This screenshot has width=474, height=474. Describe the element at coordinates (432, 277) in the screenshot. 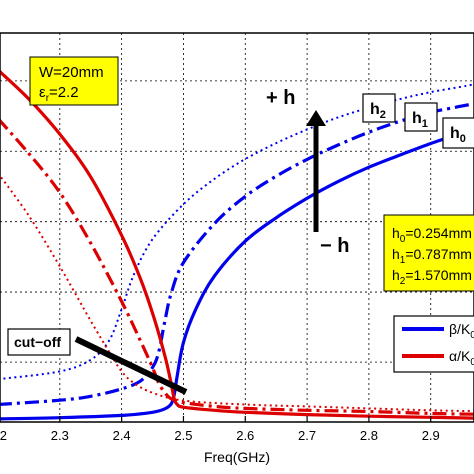

I see `thickness-h2: h2=1.570mm` at that location.